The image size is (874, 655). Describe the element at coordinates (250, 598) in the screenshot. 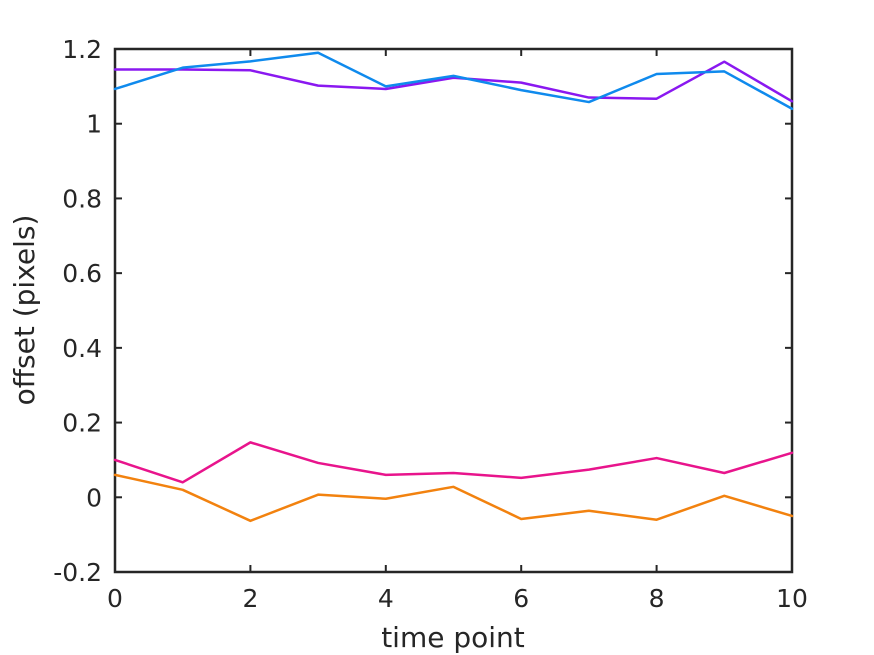

I see `x-tick-label: 2` at that location.